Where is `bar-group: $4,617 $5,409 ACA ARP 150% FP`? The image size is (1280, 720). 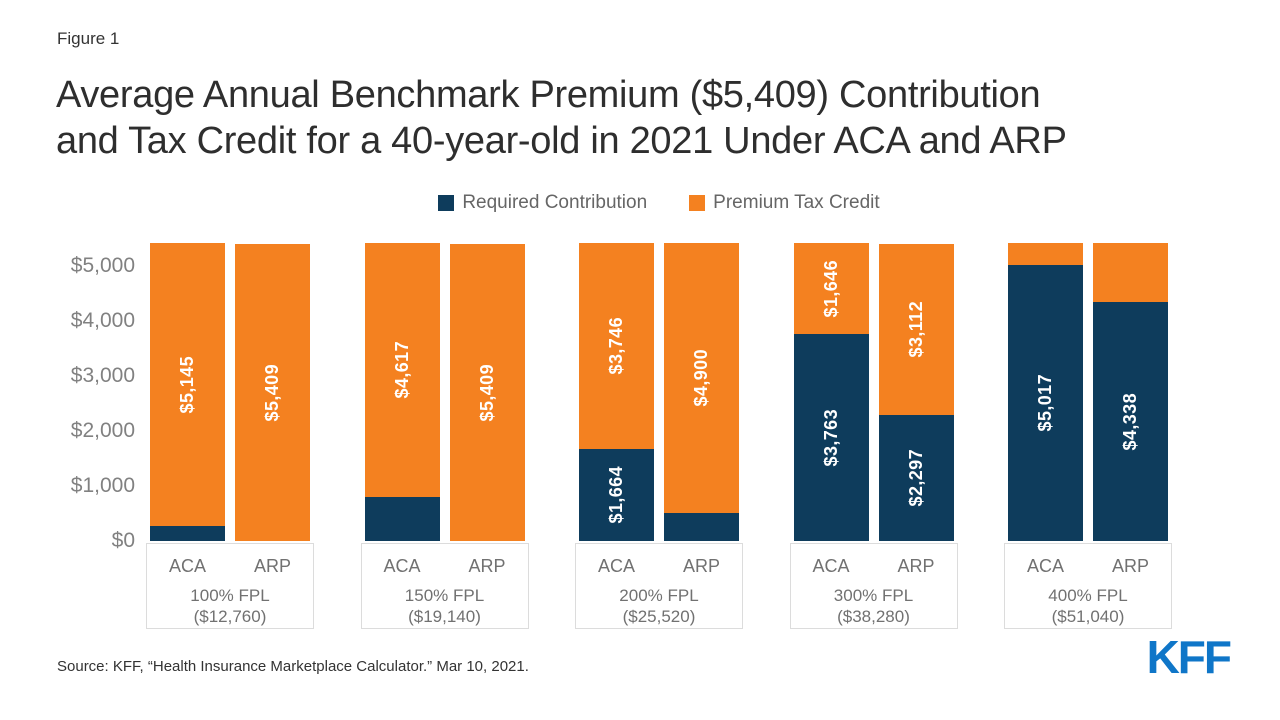 bar-group: $4,617 $5,409 ACA ARP 150% FP is located at coordinates (444, 436).